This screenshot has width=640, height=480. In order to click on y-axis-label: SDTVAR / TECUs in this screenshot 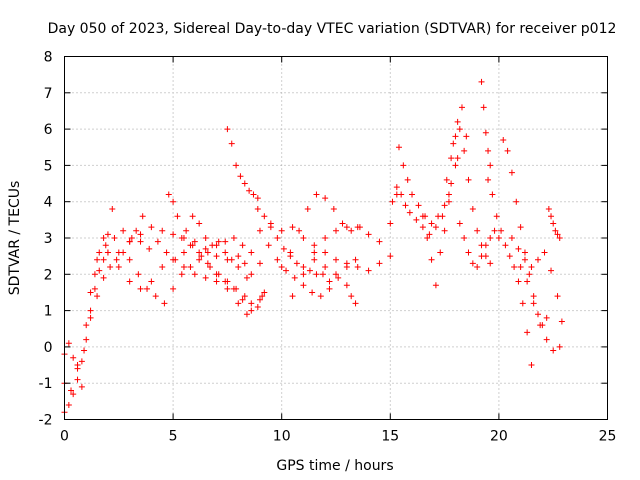, I will do `click(15, 238)`.